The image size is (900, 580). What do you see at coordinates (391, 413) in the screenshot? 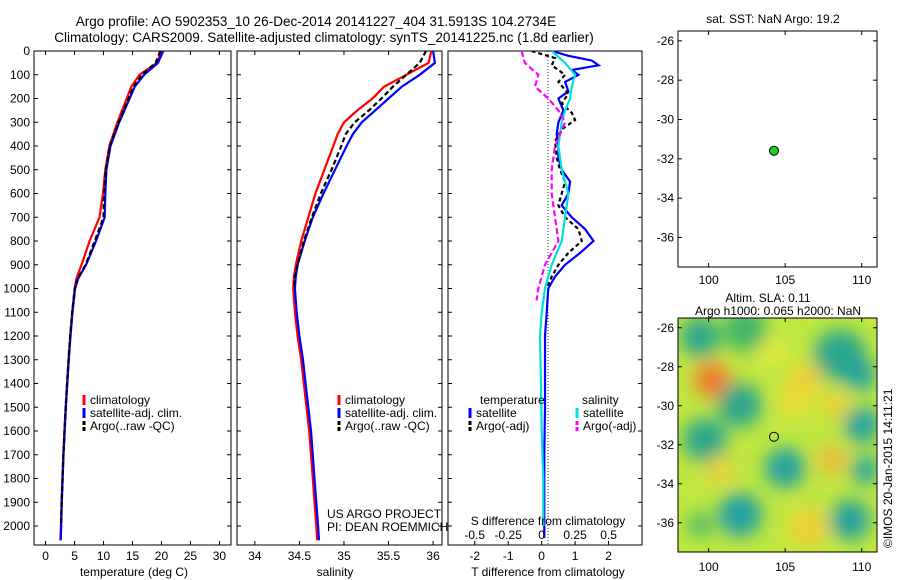
I see `salinity-legend-label: satellite-adj. clim.` at bounding box center [391, 413].